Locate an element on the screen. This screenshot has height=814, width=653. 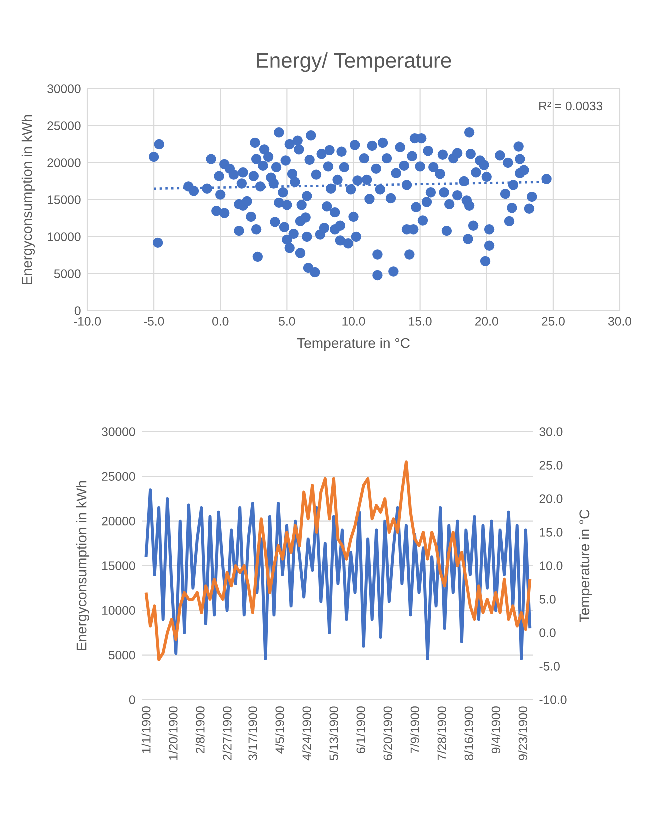
x-tick-label: 7/28/1900 is located at coordinates (442, 733).